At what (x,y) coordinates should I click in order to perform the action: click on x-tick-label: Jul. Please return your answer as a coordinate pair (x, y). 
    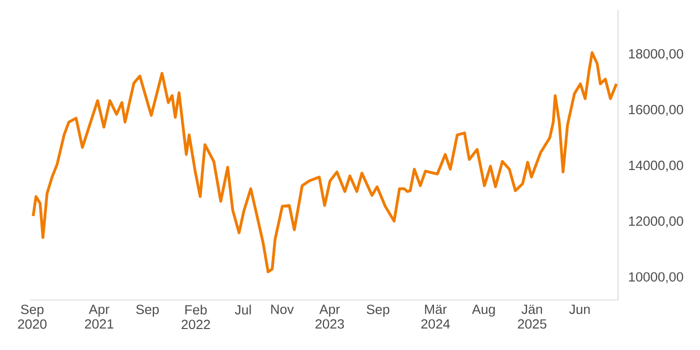
    Looking at the image, I should click on (242, 309).